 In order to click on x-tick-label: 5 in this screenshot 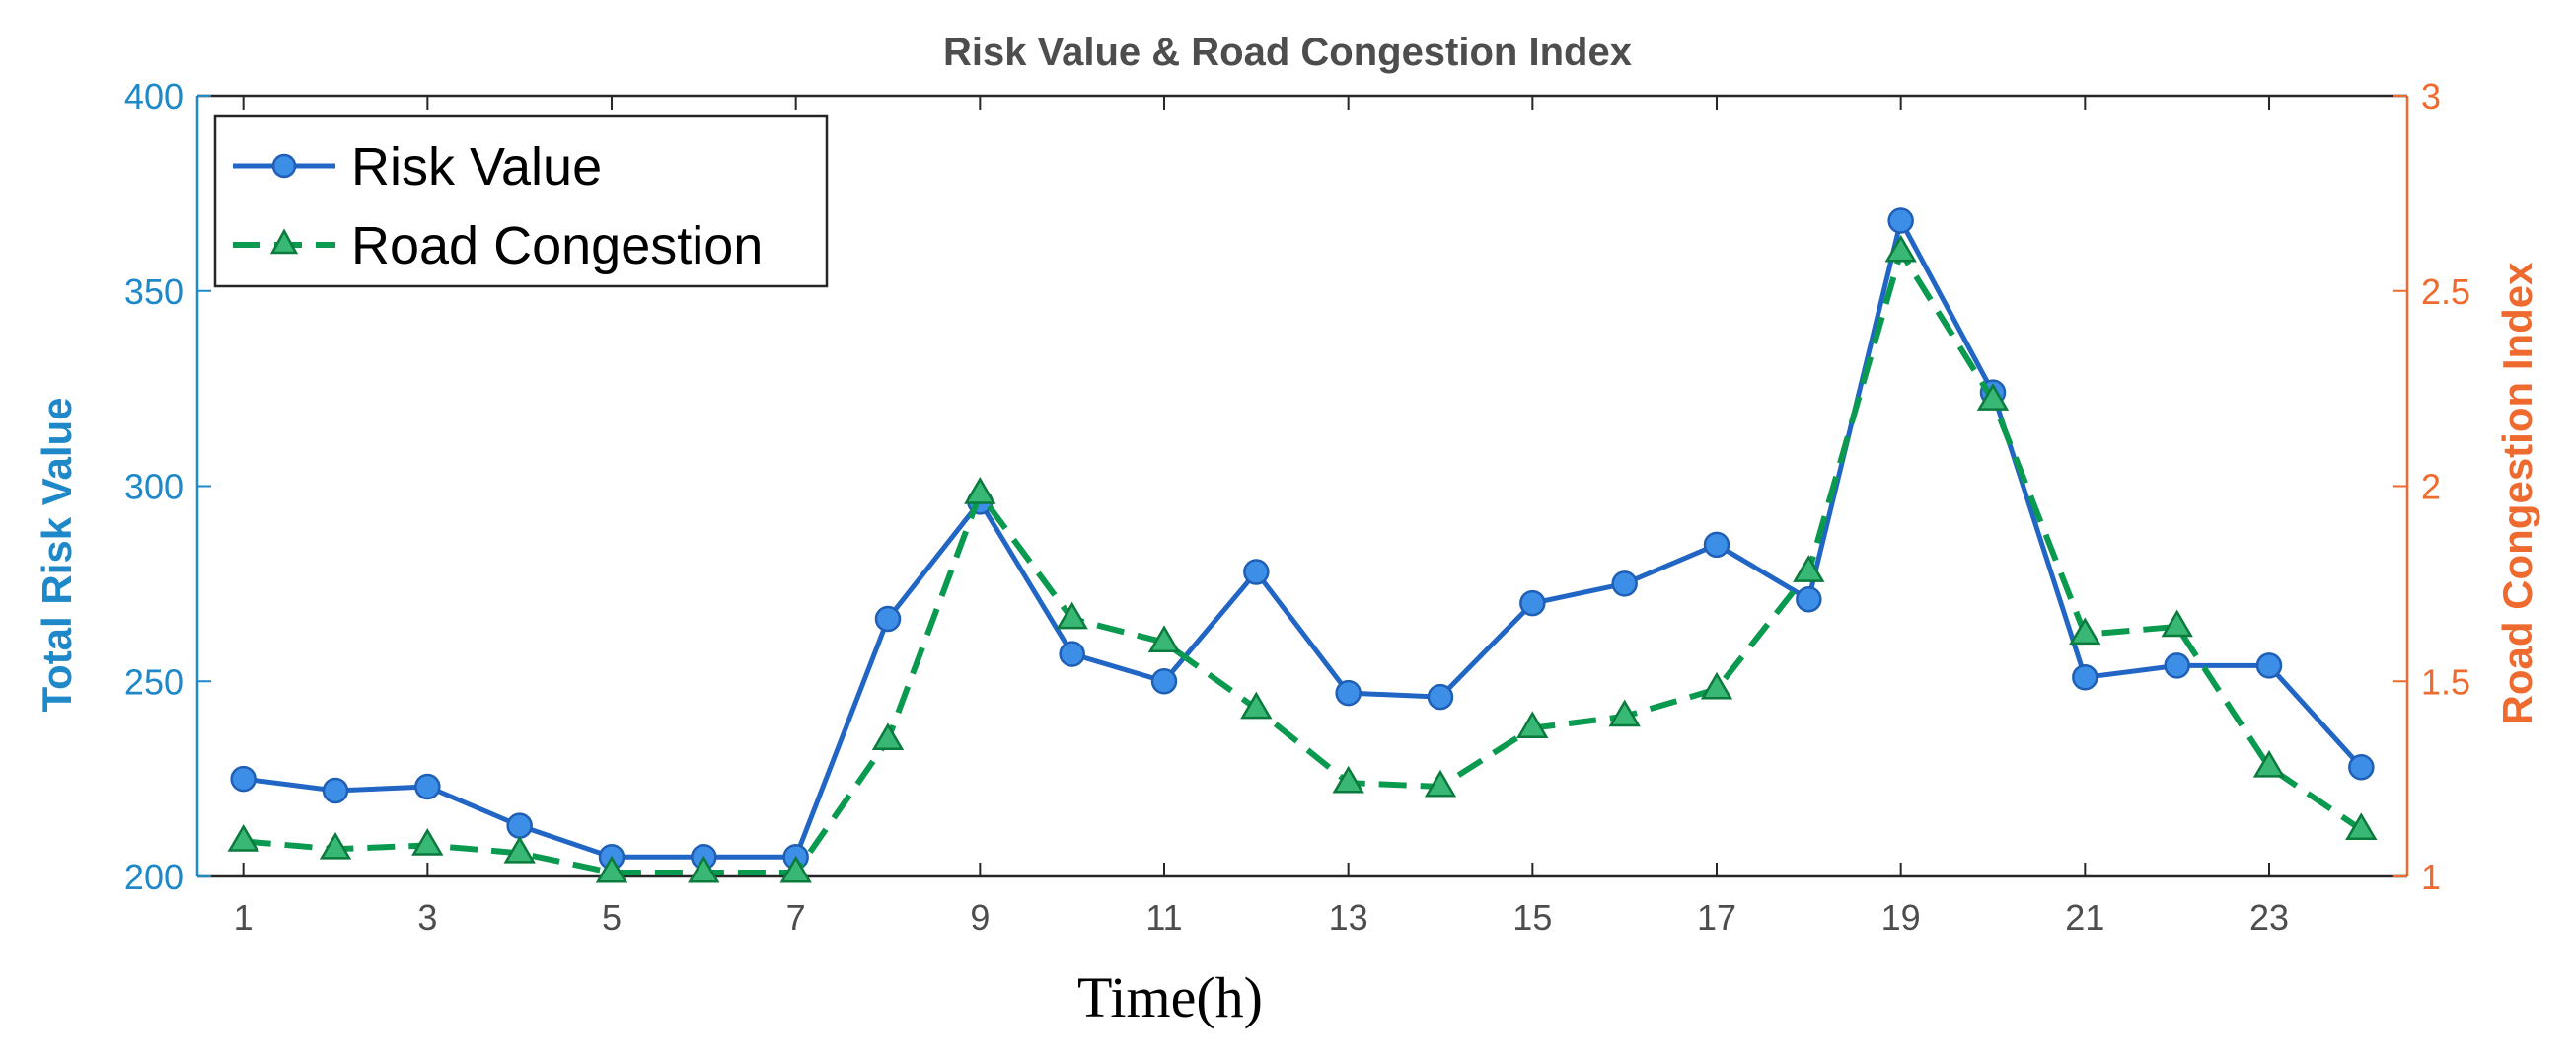, I will do `click(612, 917)`.